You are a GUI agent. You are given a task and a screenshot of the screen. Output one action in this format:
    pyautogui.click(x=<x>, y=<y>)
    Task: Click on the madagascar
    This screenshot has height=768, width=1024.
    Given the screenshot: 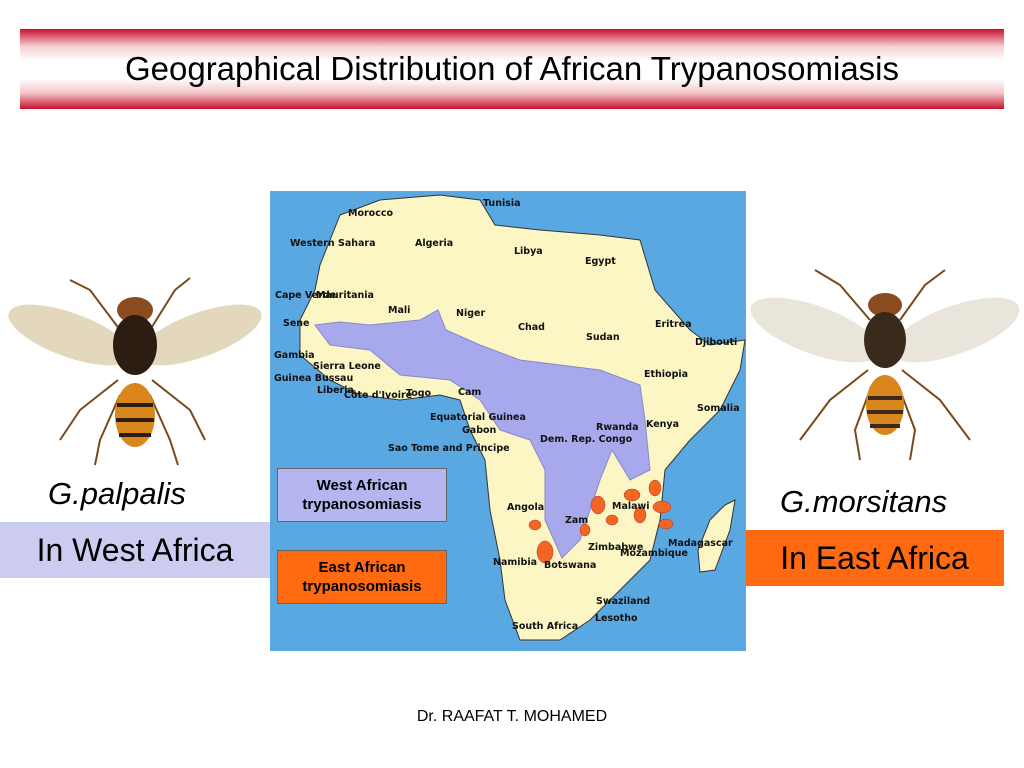 What is the action you would take?
    pyautogui.click(x=716, y=536)
    